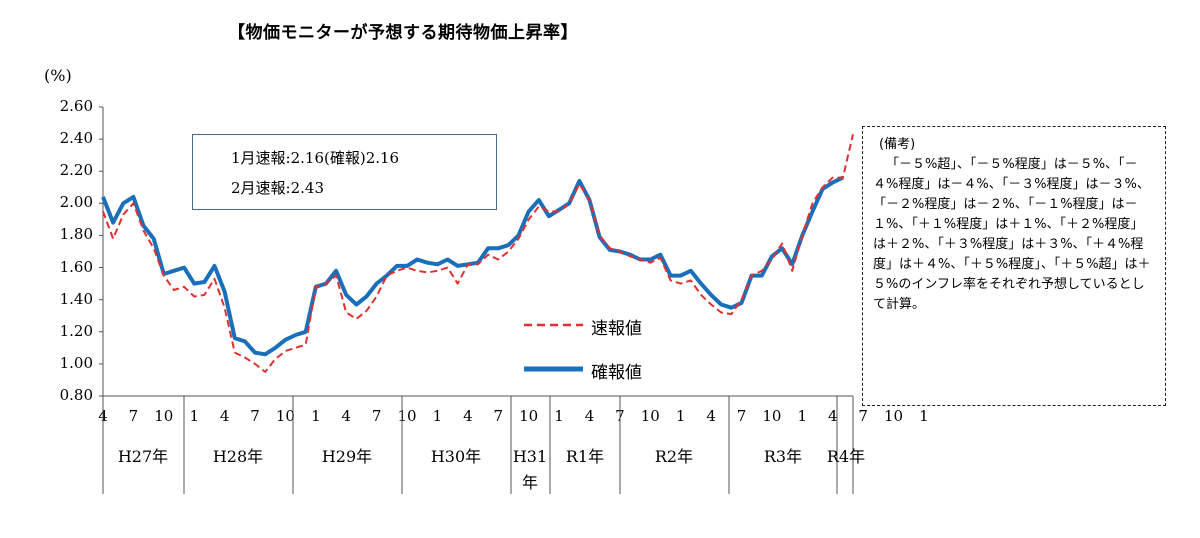 This screenshot has width=1200, height=538. I want to click on x-year-label: R1年, so click(585, 456).